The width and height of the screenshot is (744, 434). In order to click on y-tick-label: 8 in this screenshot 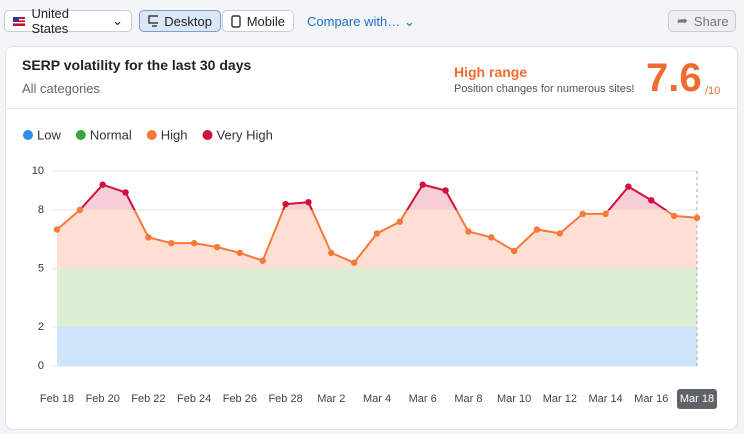, I will do `click(41, 210)`.